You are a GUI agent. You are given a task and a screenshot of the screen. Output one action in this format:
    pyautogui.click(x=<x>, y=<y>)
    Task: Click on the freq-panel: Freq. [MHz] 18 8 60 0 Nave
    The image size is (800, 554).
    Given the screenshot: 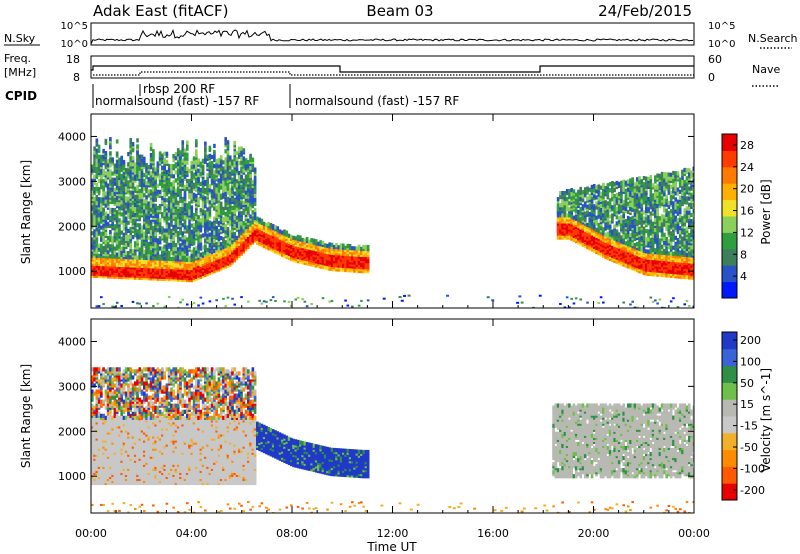 What is the action you would take?
    pyautogui.click(x=392, y=69)
    